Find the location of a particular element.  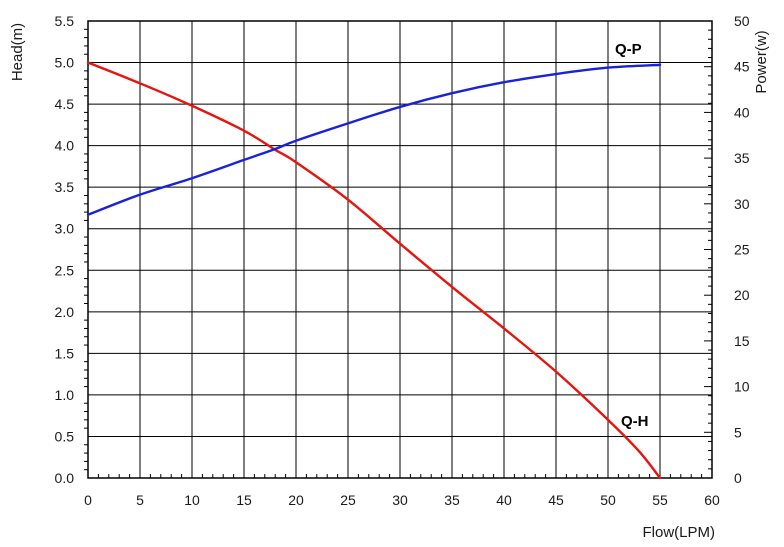

right-y-tick-label: 50 is located at coordinates (742, 21).